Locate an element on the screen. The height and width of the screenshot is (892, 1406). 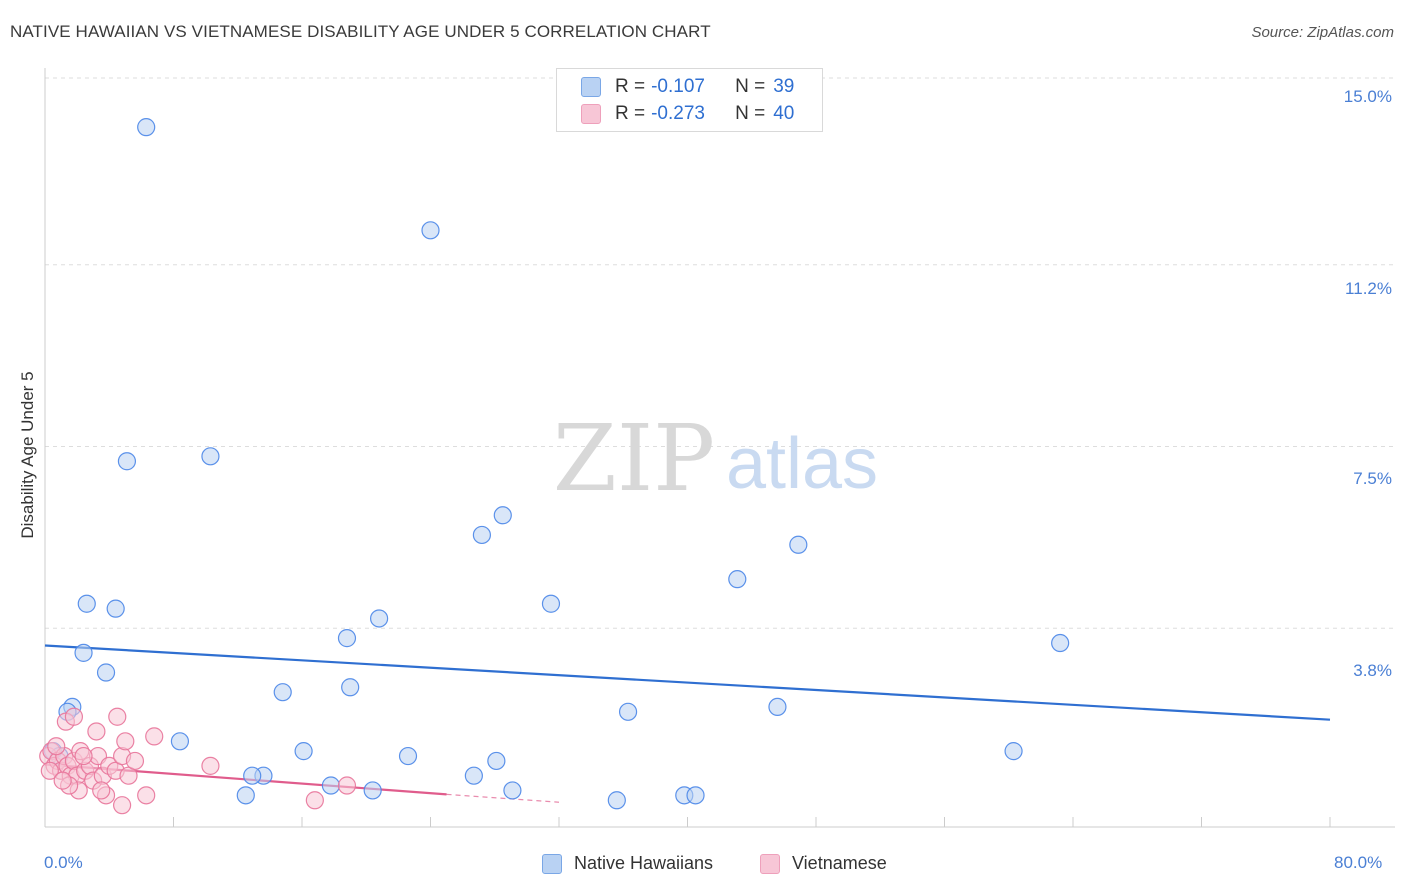
y-tick-label: 3.8% is located at coordinates (1372, 670).